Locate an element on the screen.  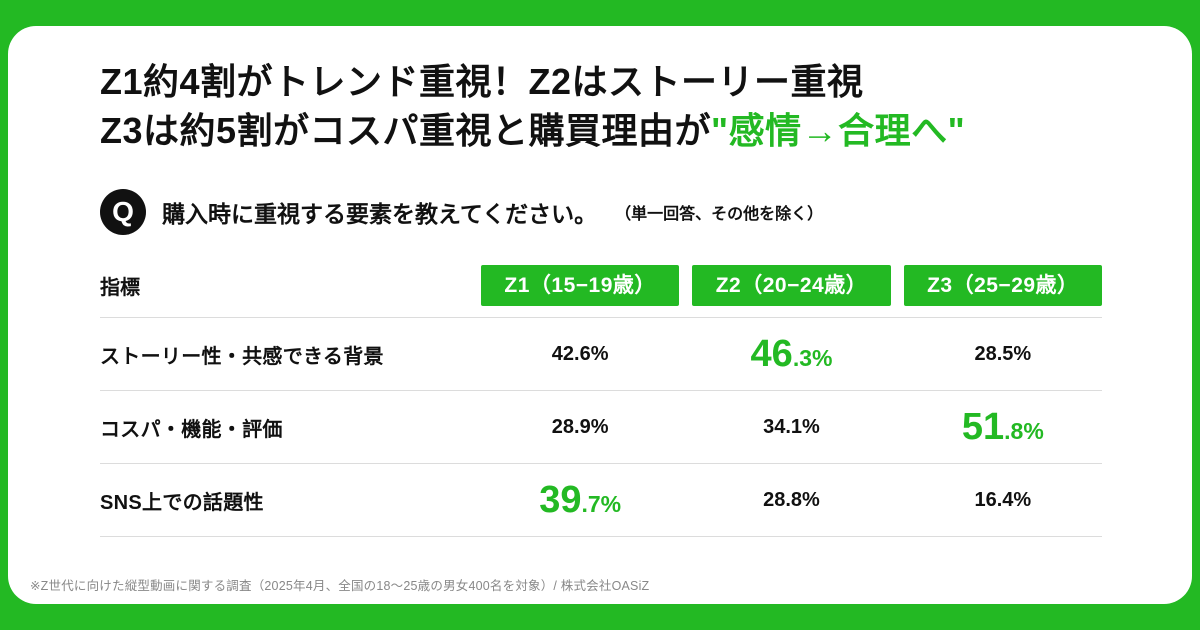
table-header-row: 指標 Z1（15−19歳） Z2（20−24歳） Z3（25−29歳） is located at coordinates (601, 292).